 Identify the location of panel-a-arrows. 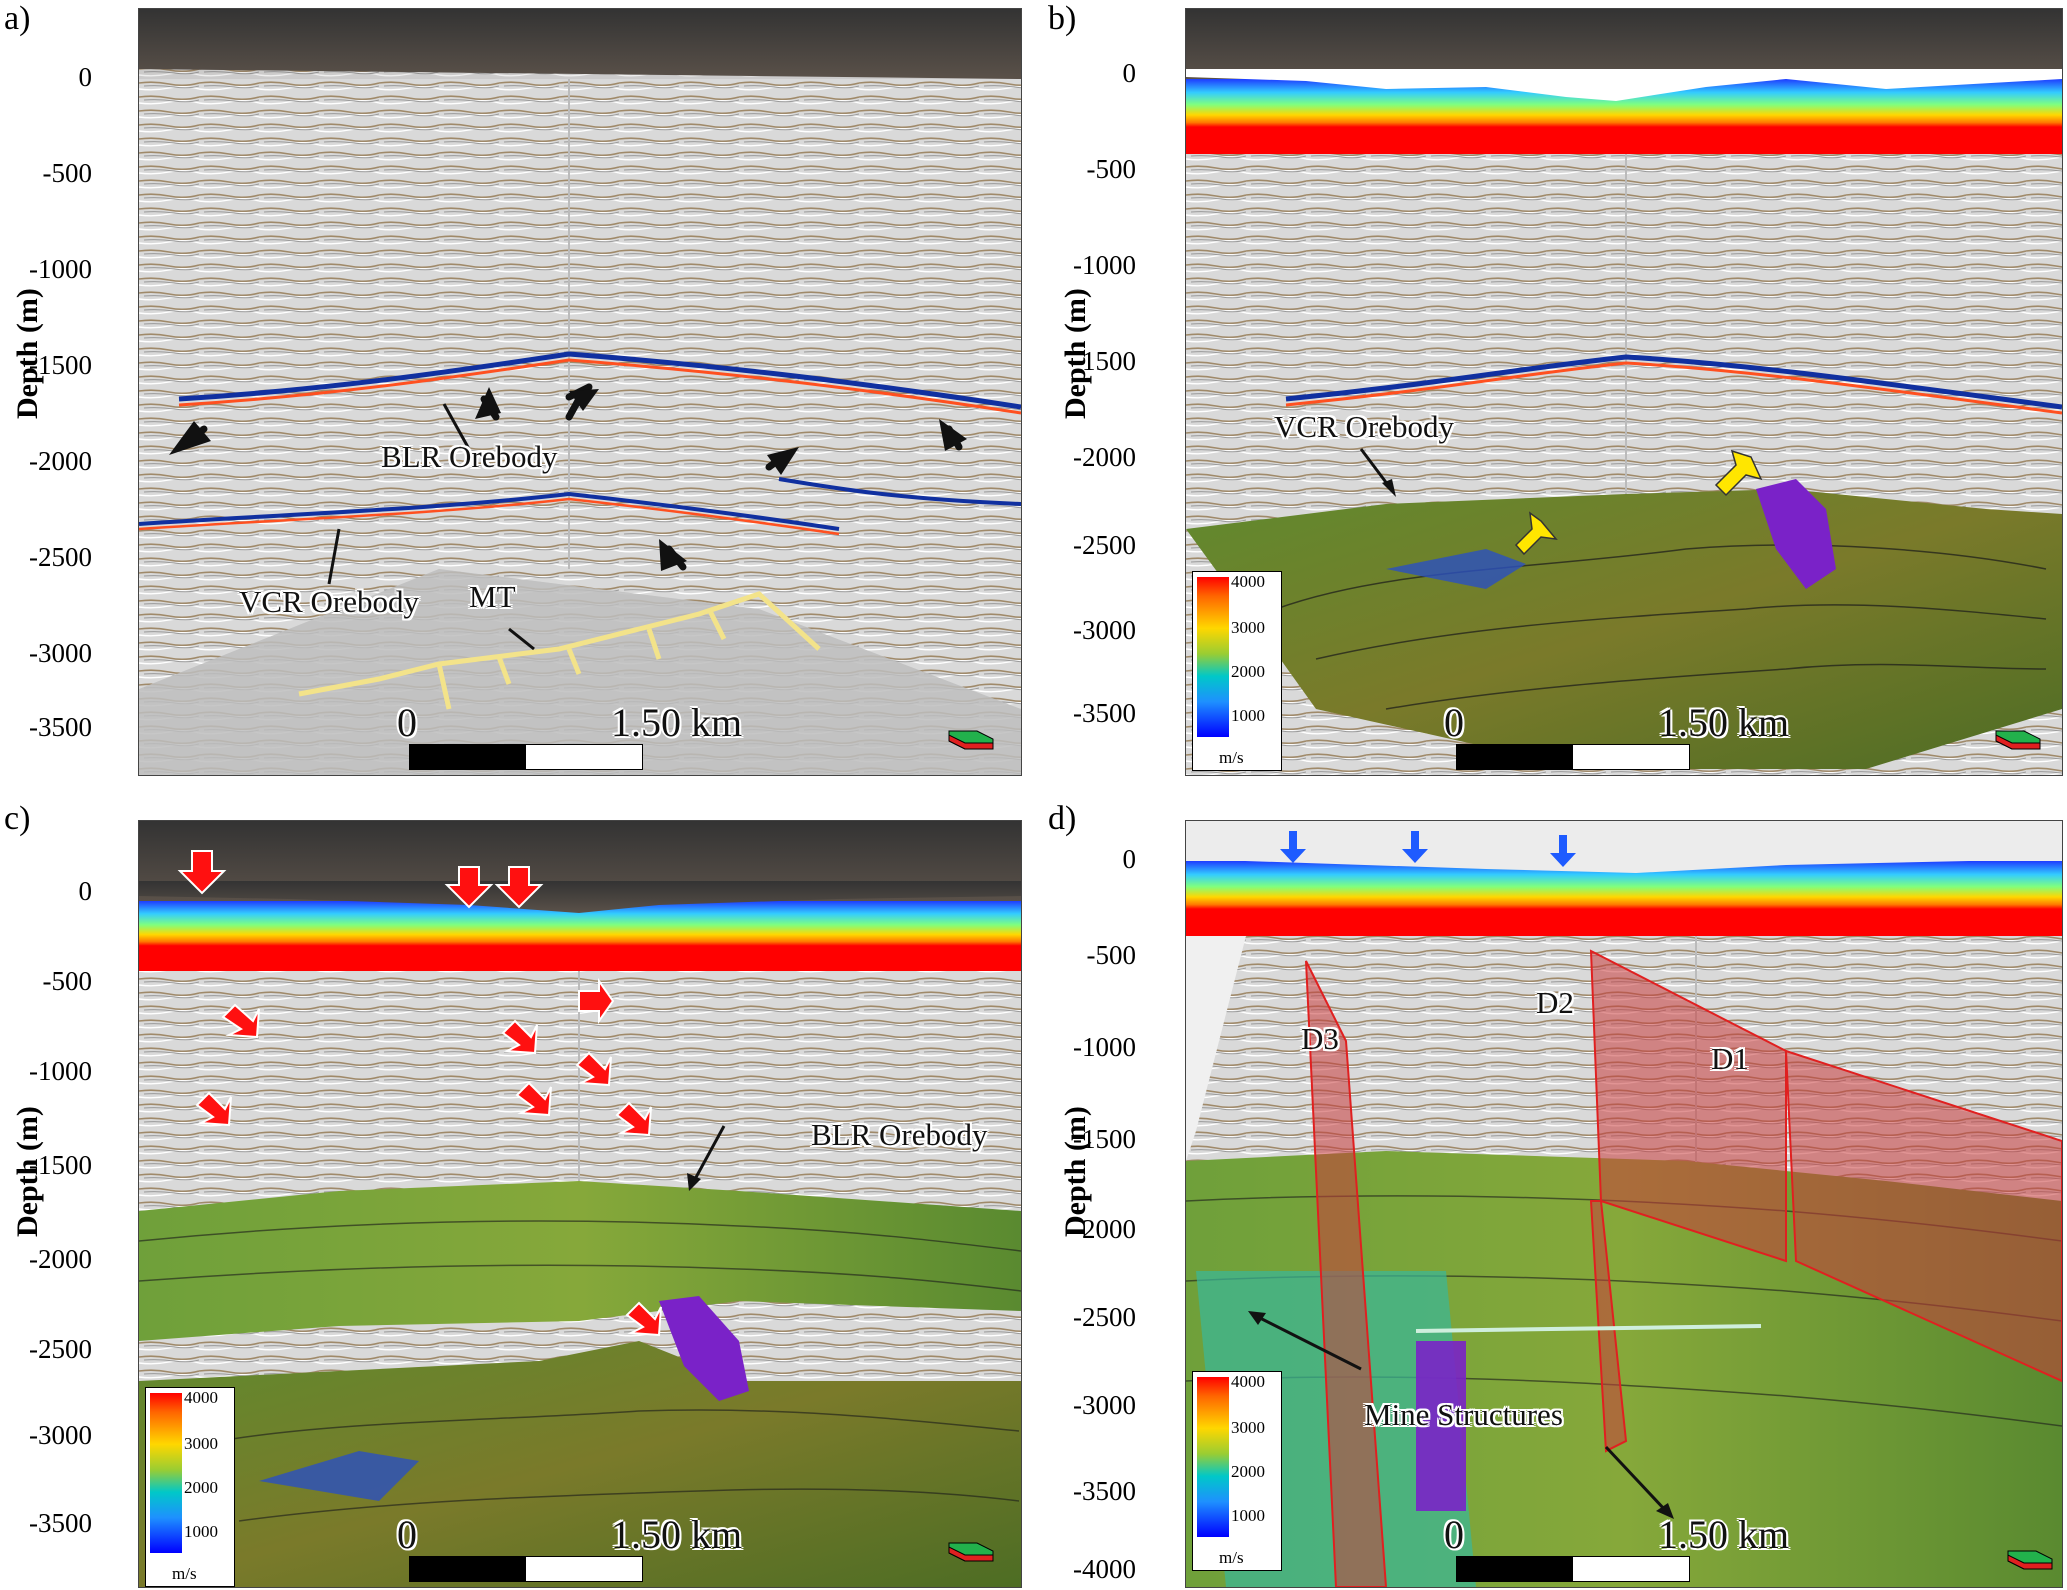
(568, 517).